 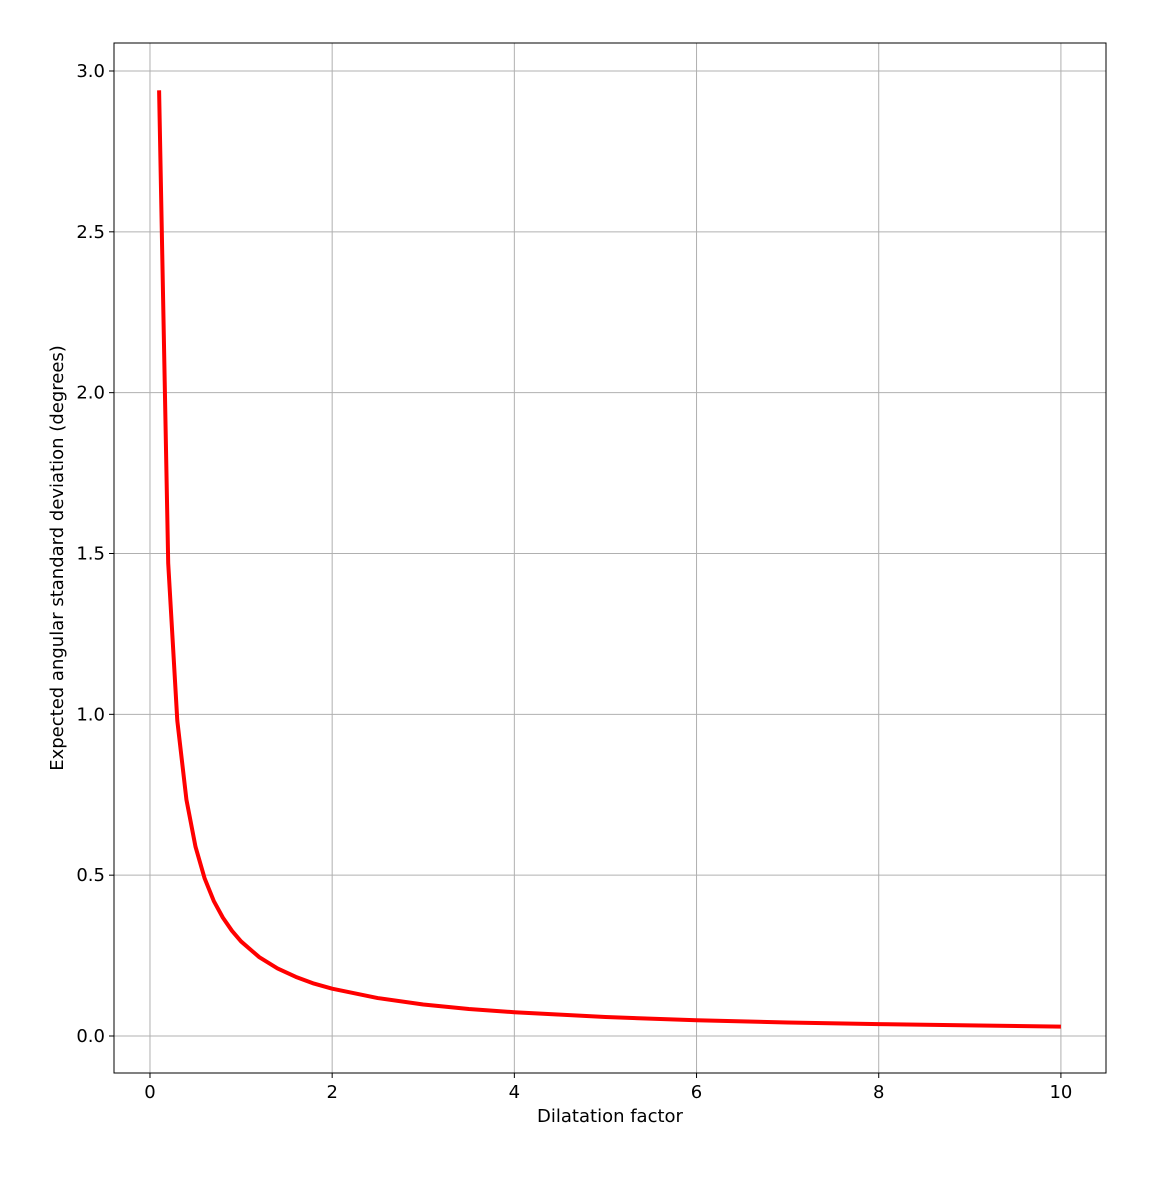 I want to click on y-tick-label: 2.5, so click(x=90, y=232).